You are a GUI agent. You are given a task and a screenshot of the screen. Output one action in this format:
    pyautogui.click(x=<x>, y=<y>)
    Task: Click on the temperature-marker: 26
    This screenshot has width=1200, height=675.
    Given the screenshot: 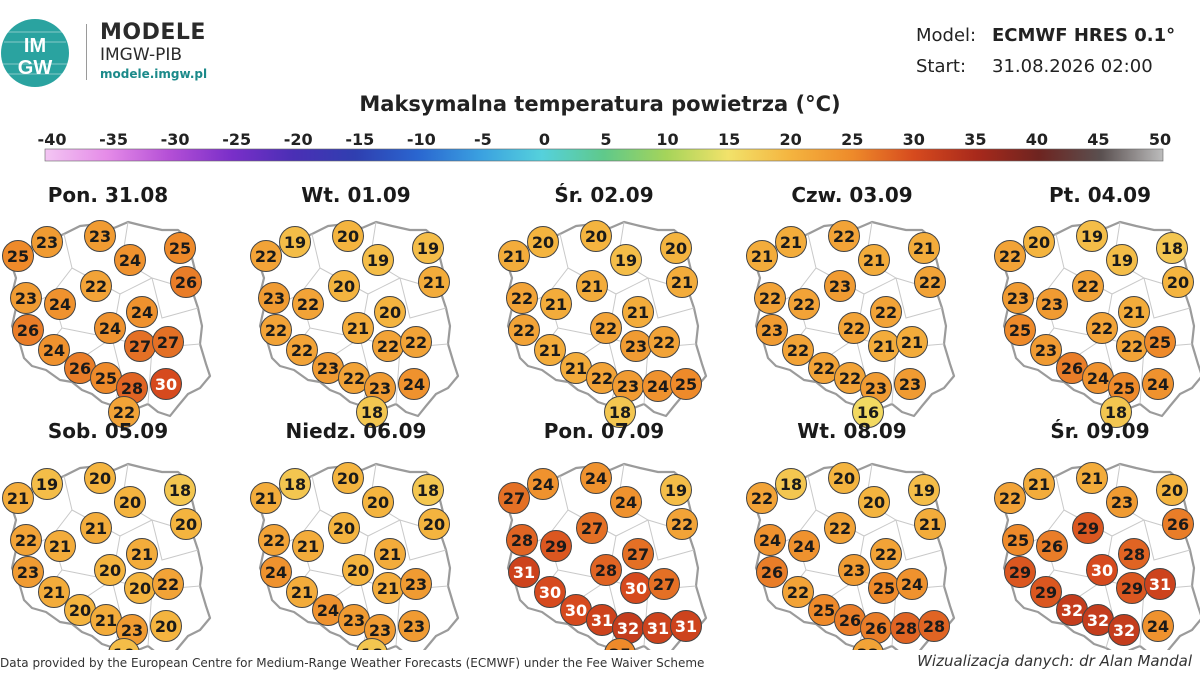 What is the action you would take?
    pyautogui.click(x=772, y=572)
    